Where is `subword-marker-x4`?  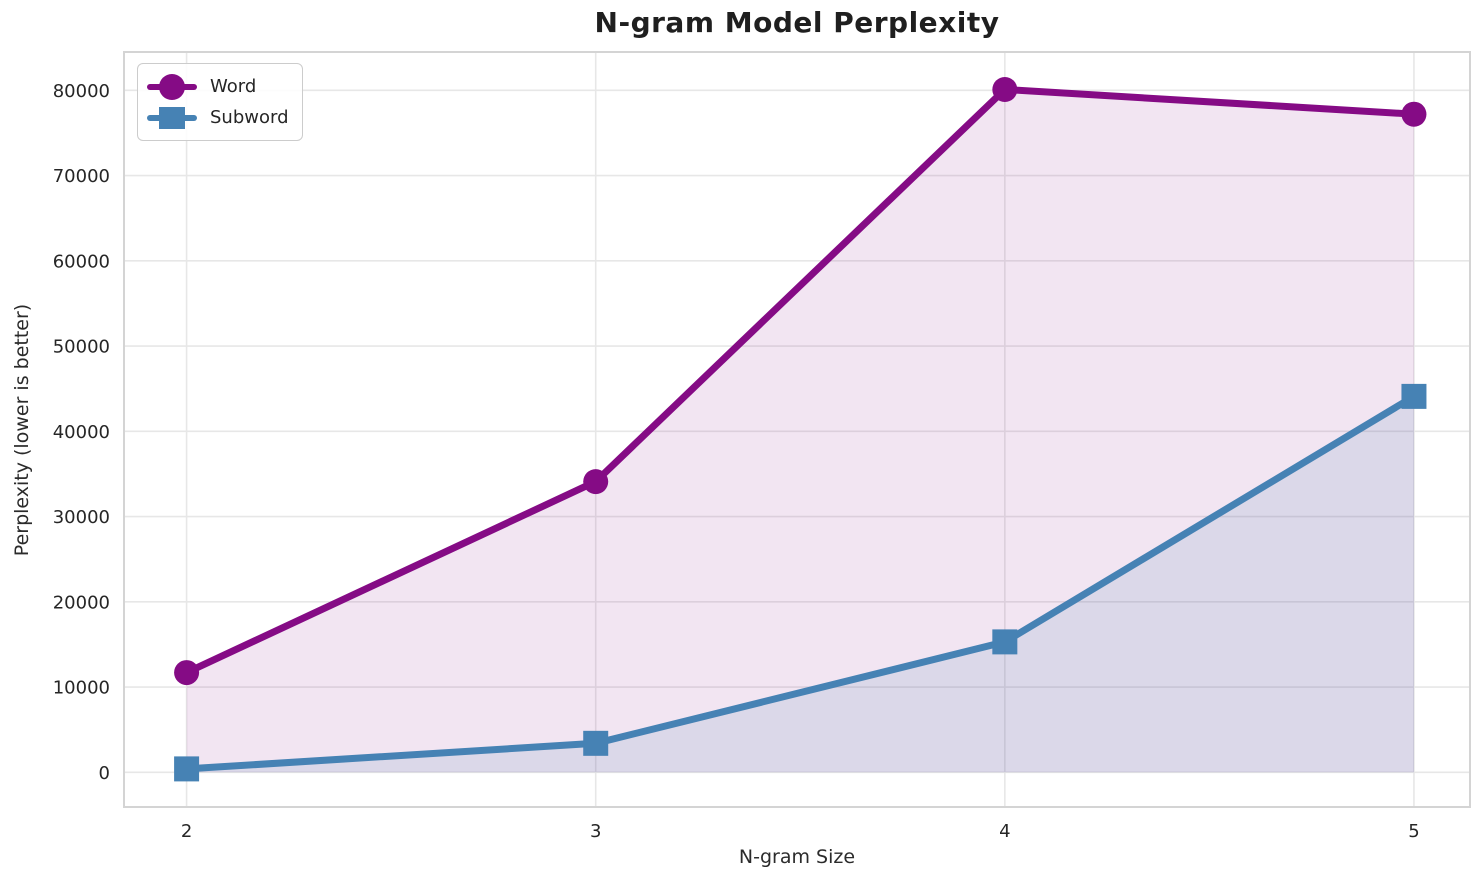
subword-marker-x4 is located at coordinates (1005, 642).